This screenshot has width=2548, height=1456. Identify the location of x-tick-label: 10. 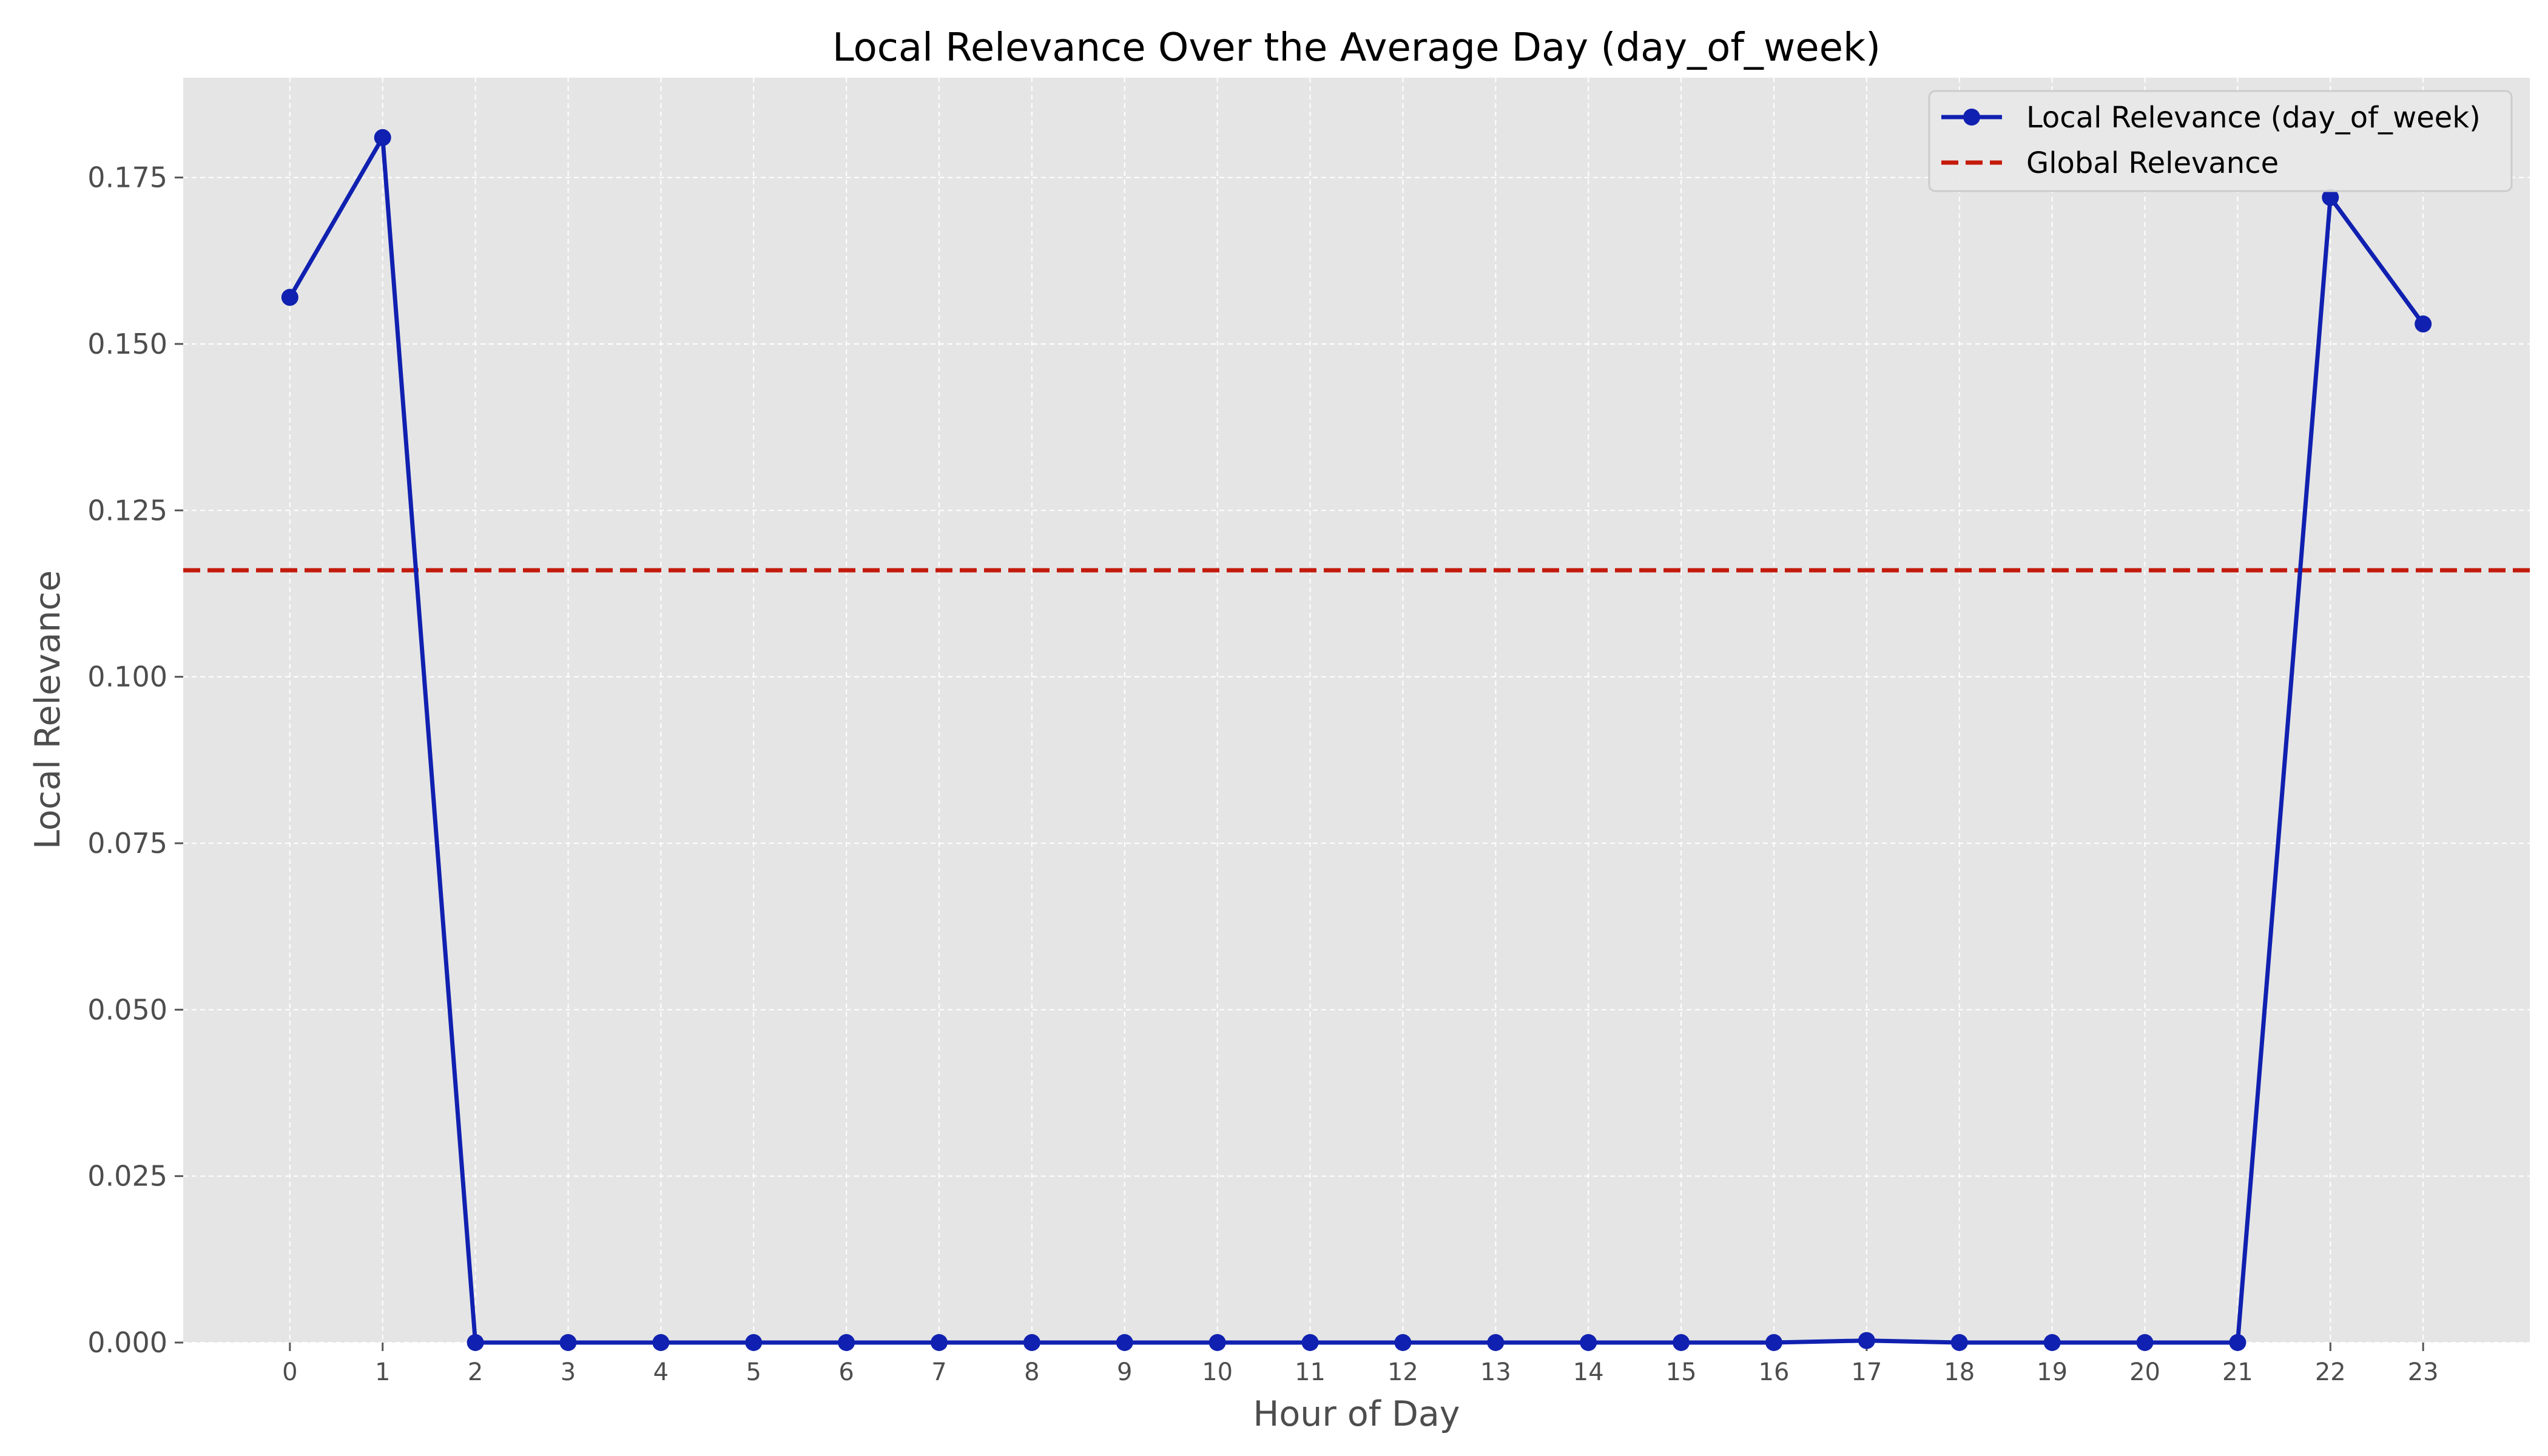
(1217, 1372).